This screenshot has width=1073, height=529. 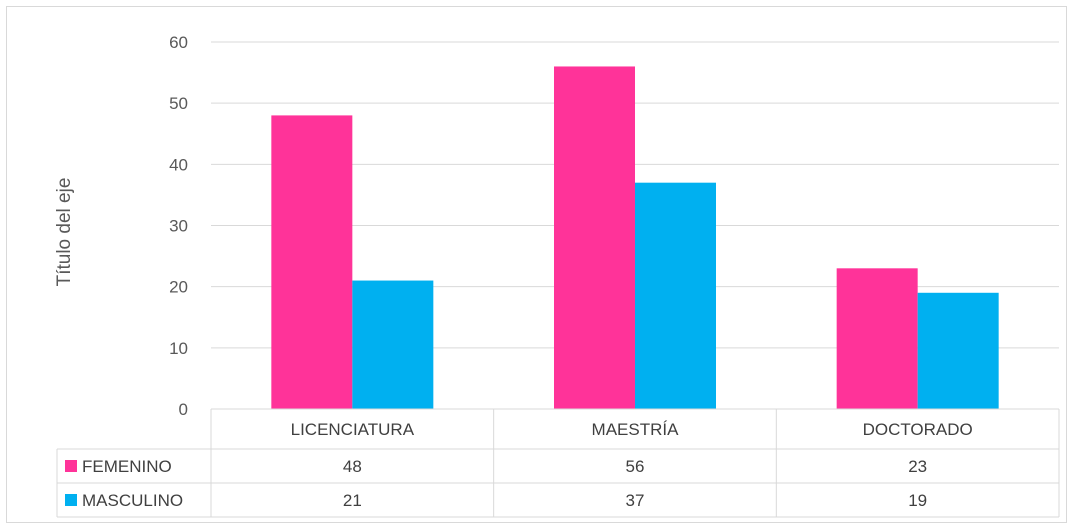 I want to click on category-label: LICENCIATURA, so click(x=353, y=429).